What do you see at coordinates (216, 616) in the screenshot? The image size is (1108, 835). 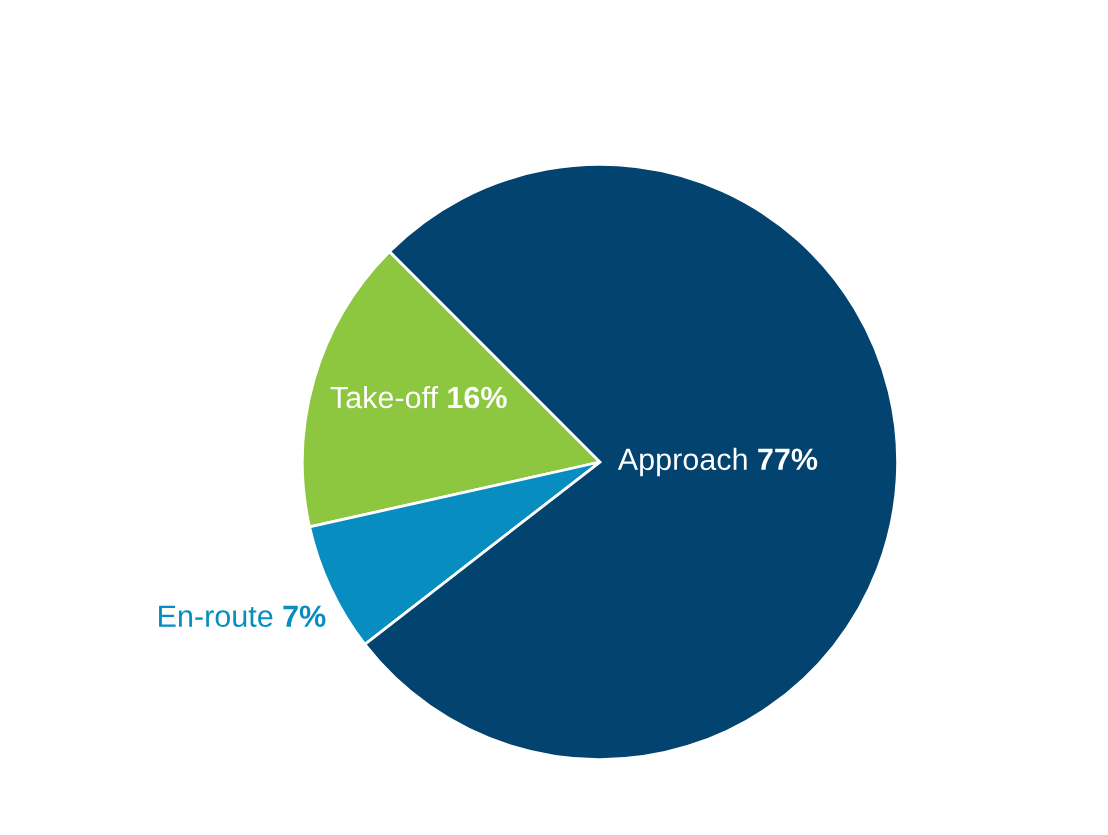 I see `slice-label: En-route` at bounding box center [216, 616].